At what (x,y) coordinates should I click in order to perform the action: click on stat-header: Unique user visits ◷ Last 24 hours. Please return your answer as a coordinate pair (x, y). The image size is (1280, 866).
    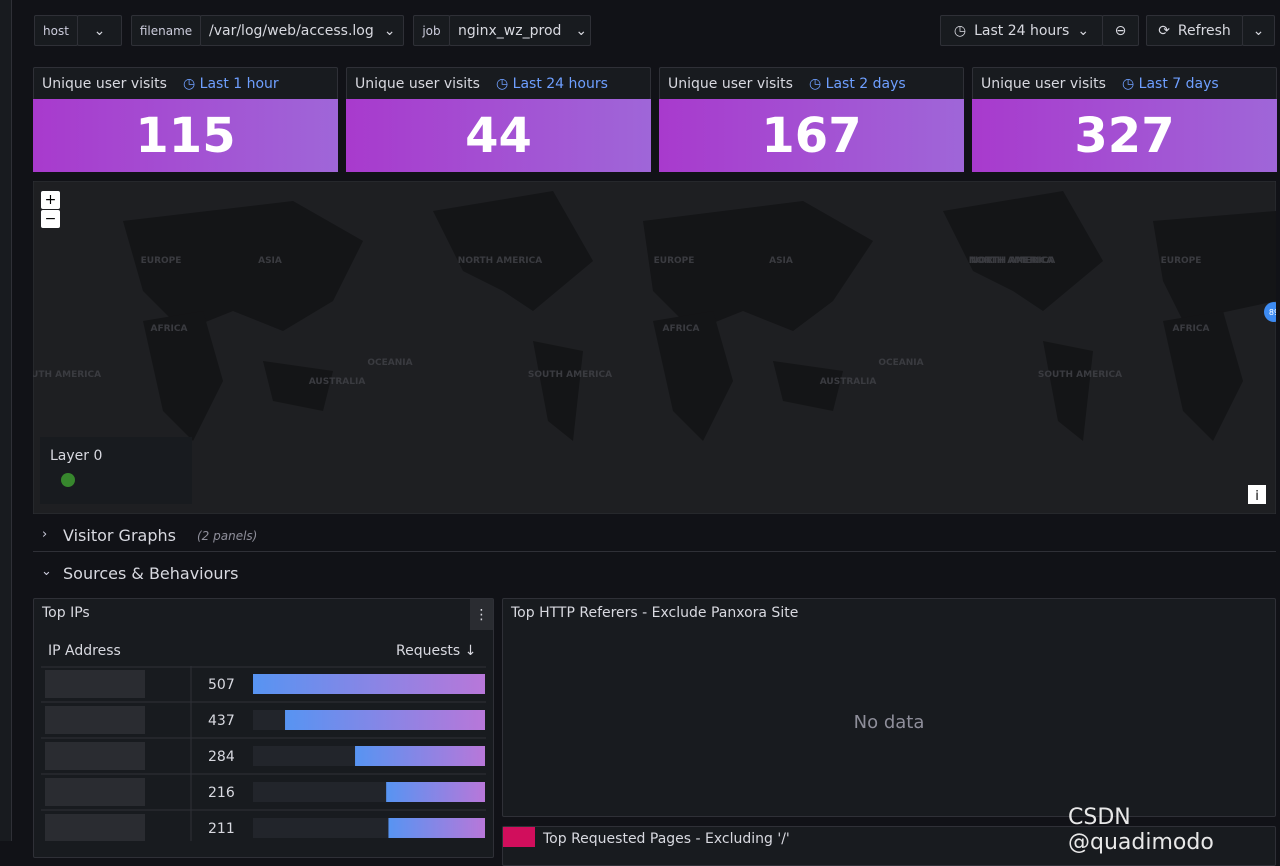
    Looking at the image, I should click on (498, 83).